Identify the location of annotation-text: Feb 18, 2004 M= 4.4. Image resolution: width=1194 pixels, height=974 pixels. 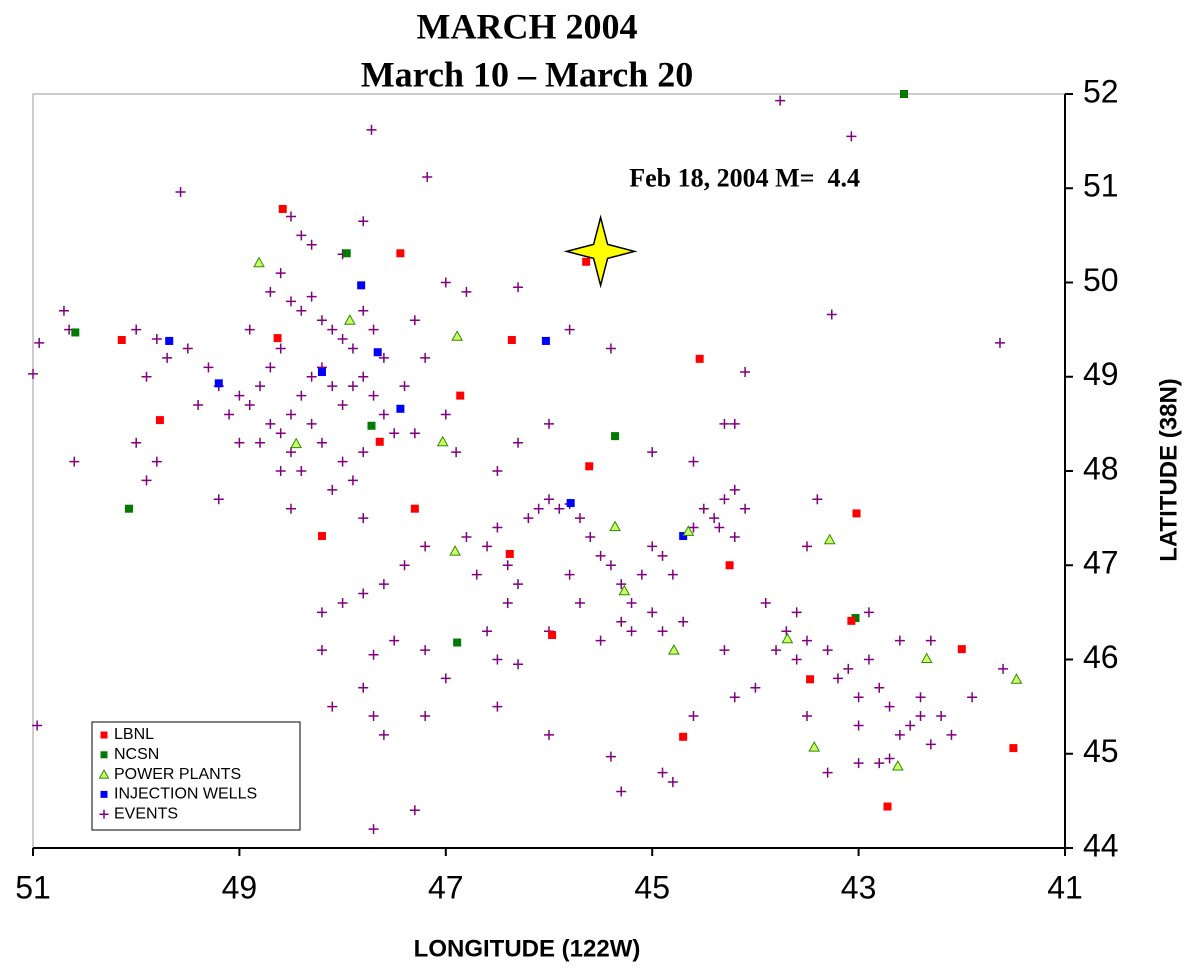
(744, 177).